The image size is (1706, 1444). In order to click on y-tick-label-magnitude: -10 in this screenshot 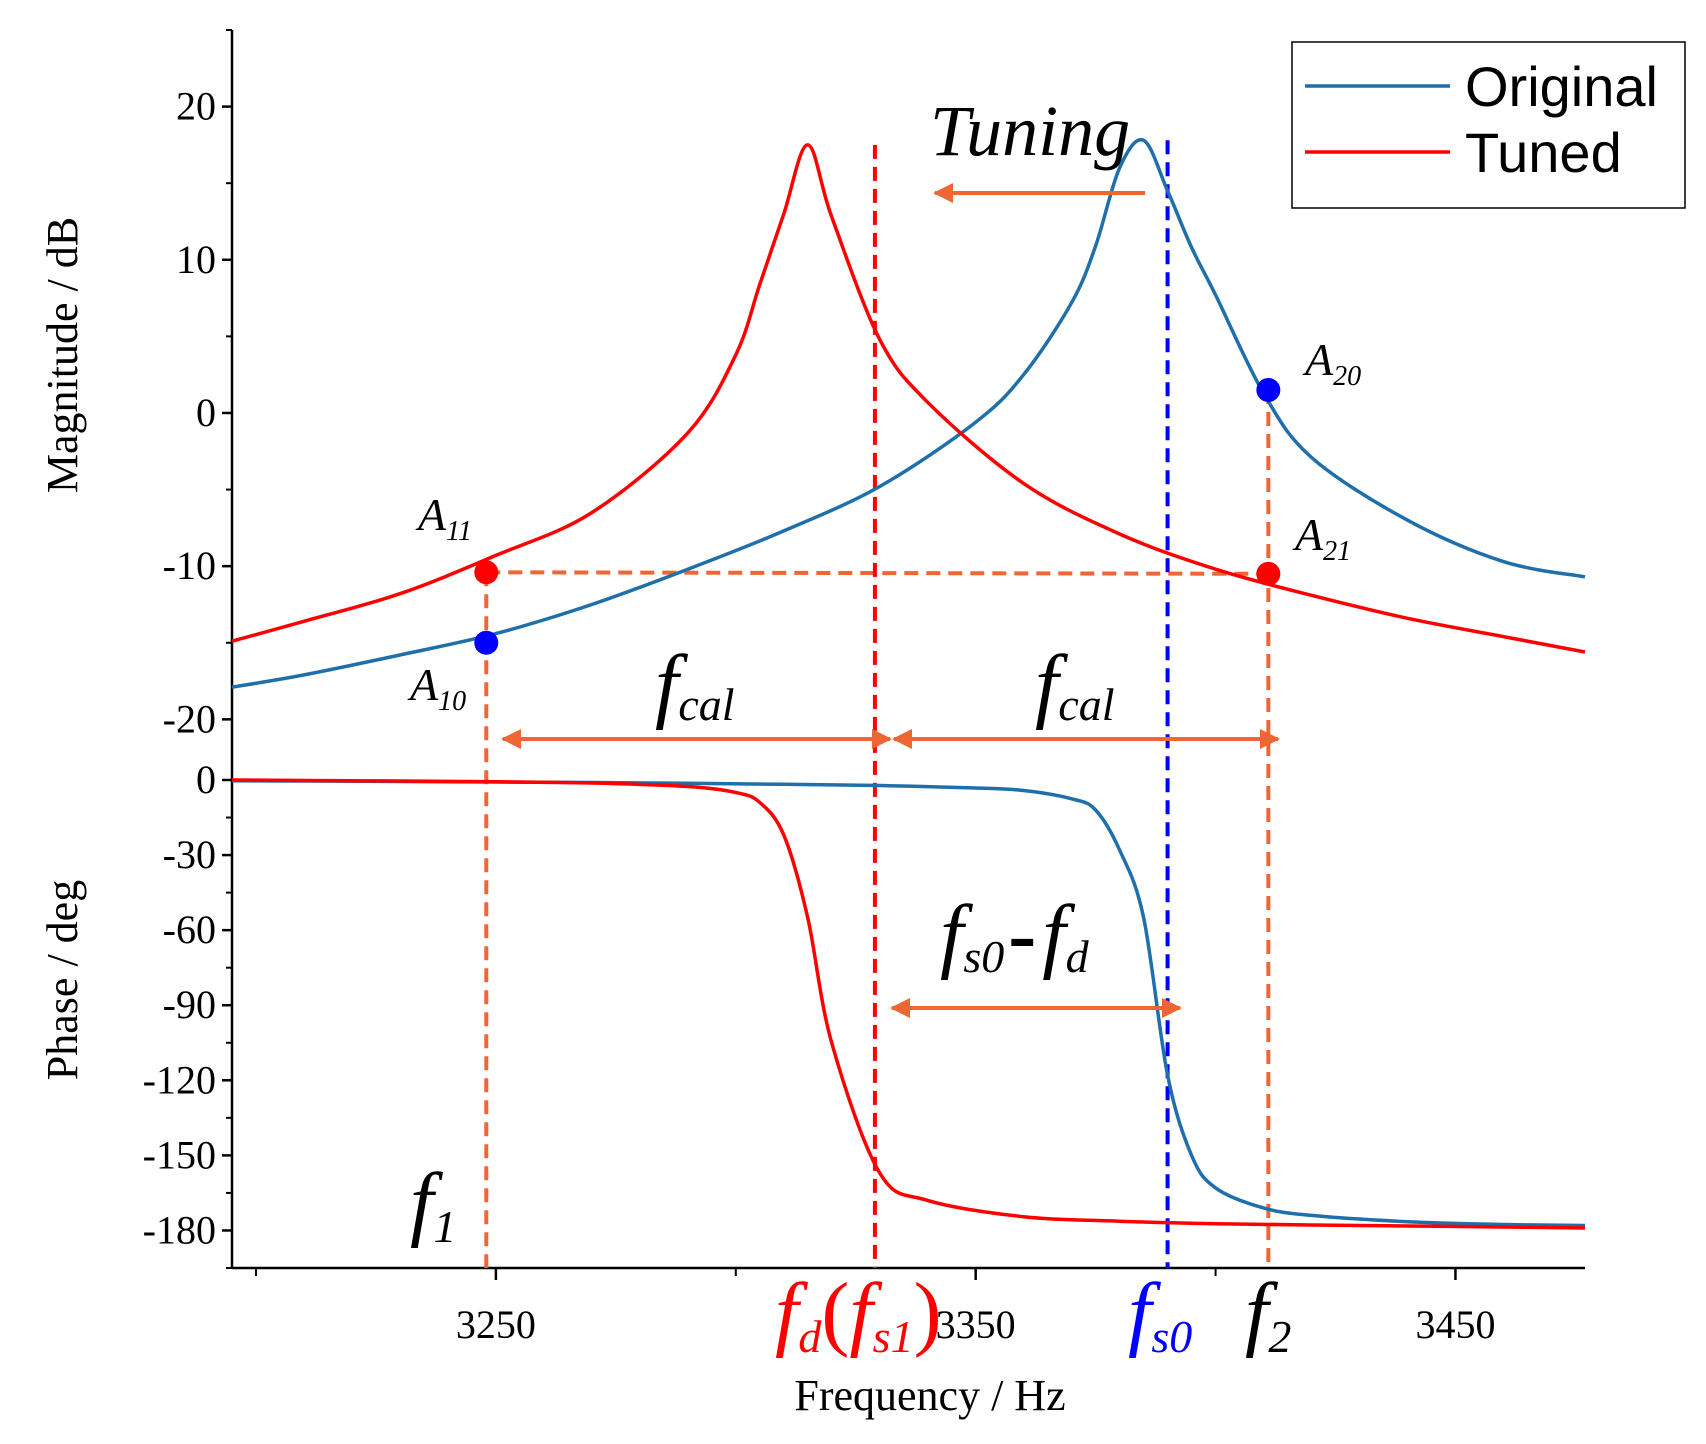, I will do `click(189, 565)`.